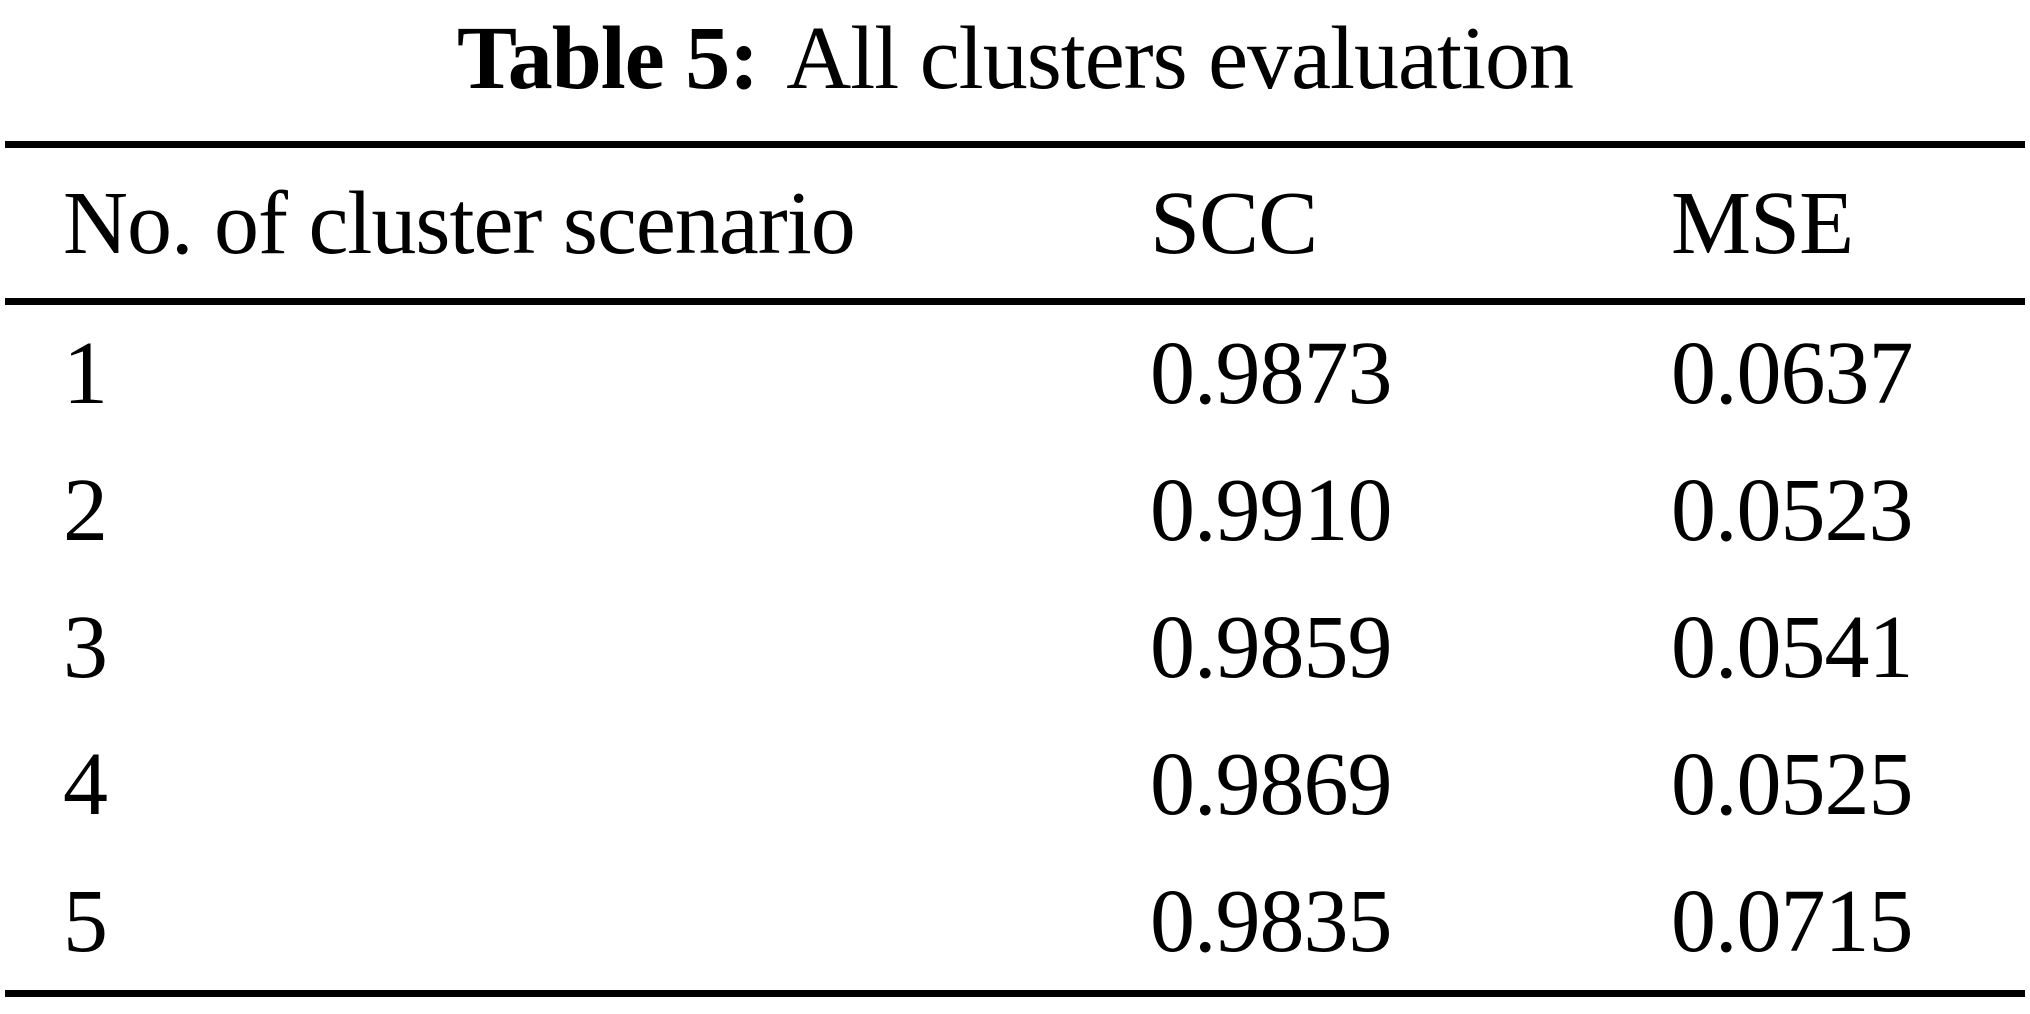  What do you see at coordinates (1848, 224) in the screenshot?
I see `column-header-mse: MSE` at bounding box center [1848, 224].